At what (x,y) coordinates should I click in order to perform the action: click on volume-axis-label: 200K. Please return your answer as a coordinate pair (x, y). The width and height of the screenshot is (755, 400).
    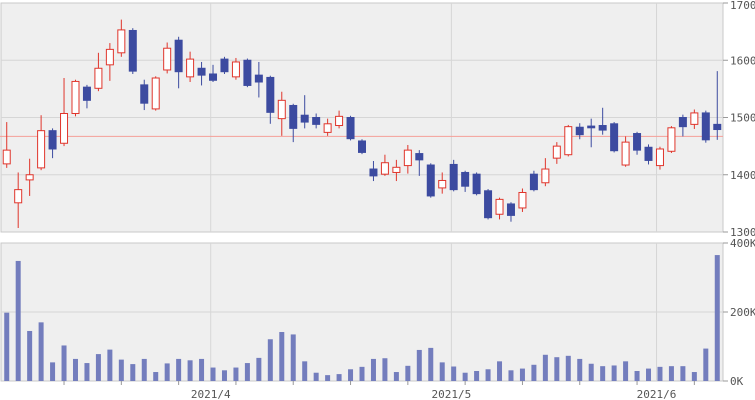
    Looking at the image, I should click on (742, 312).